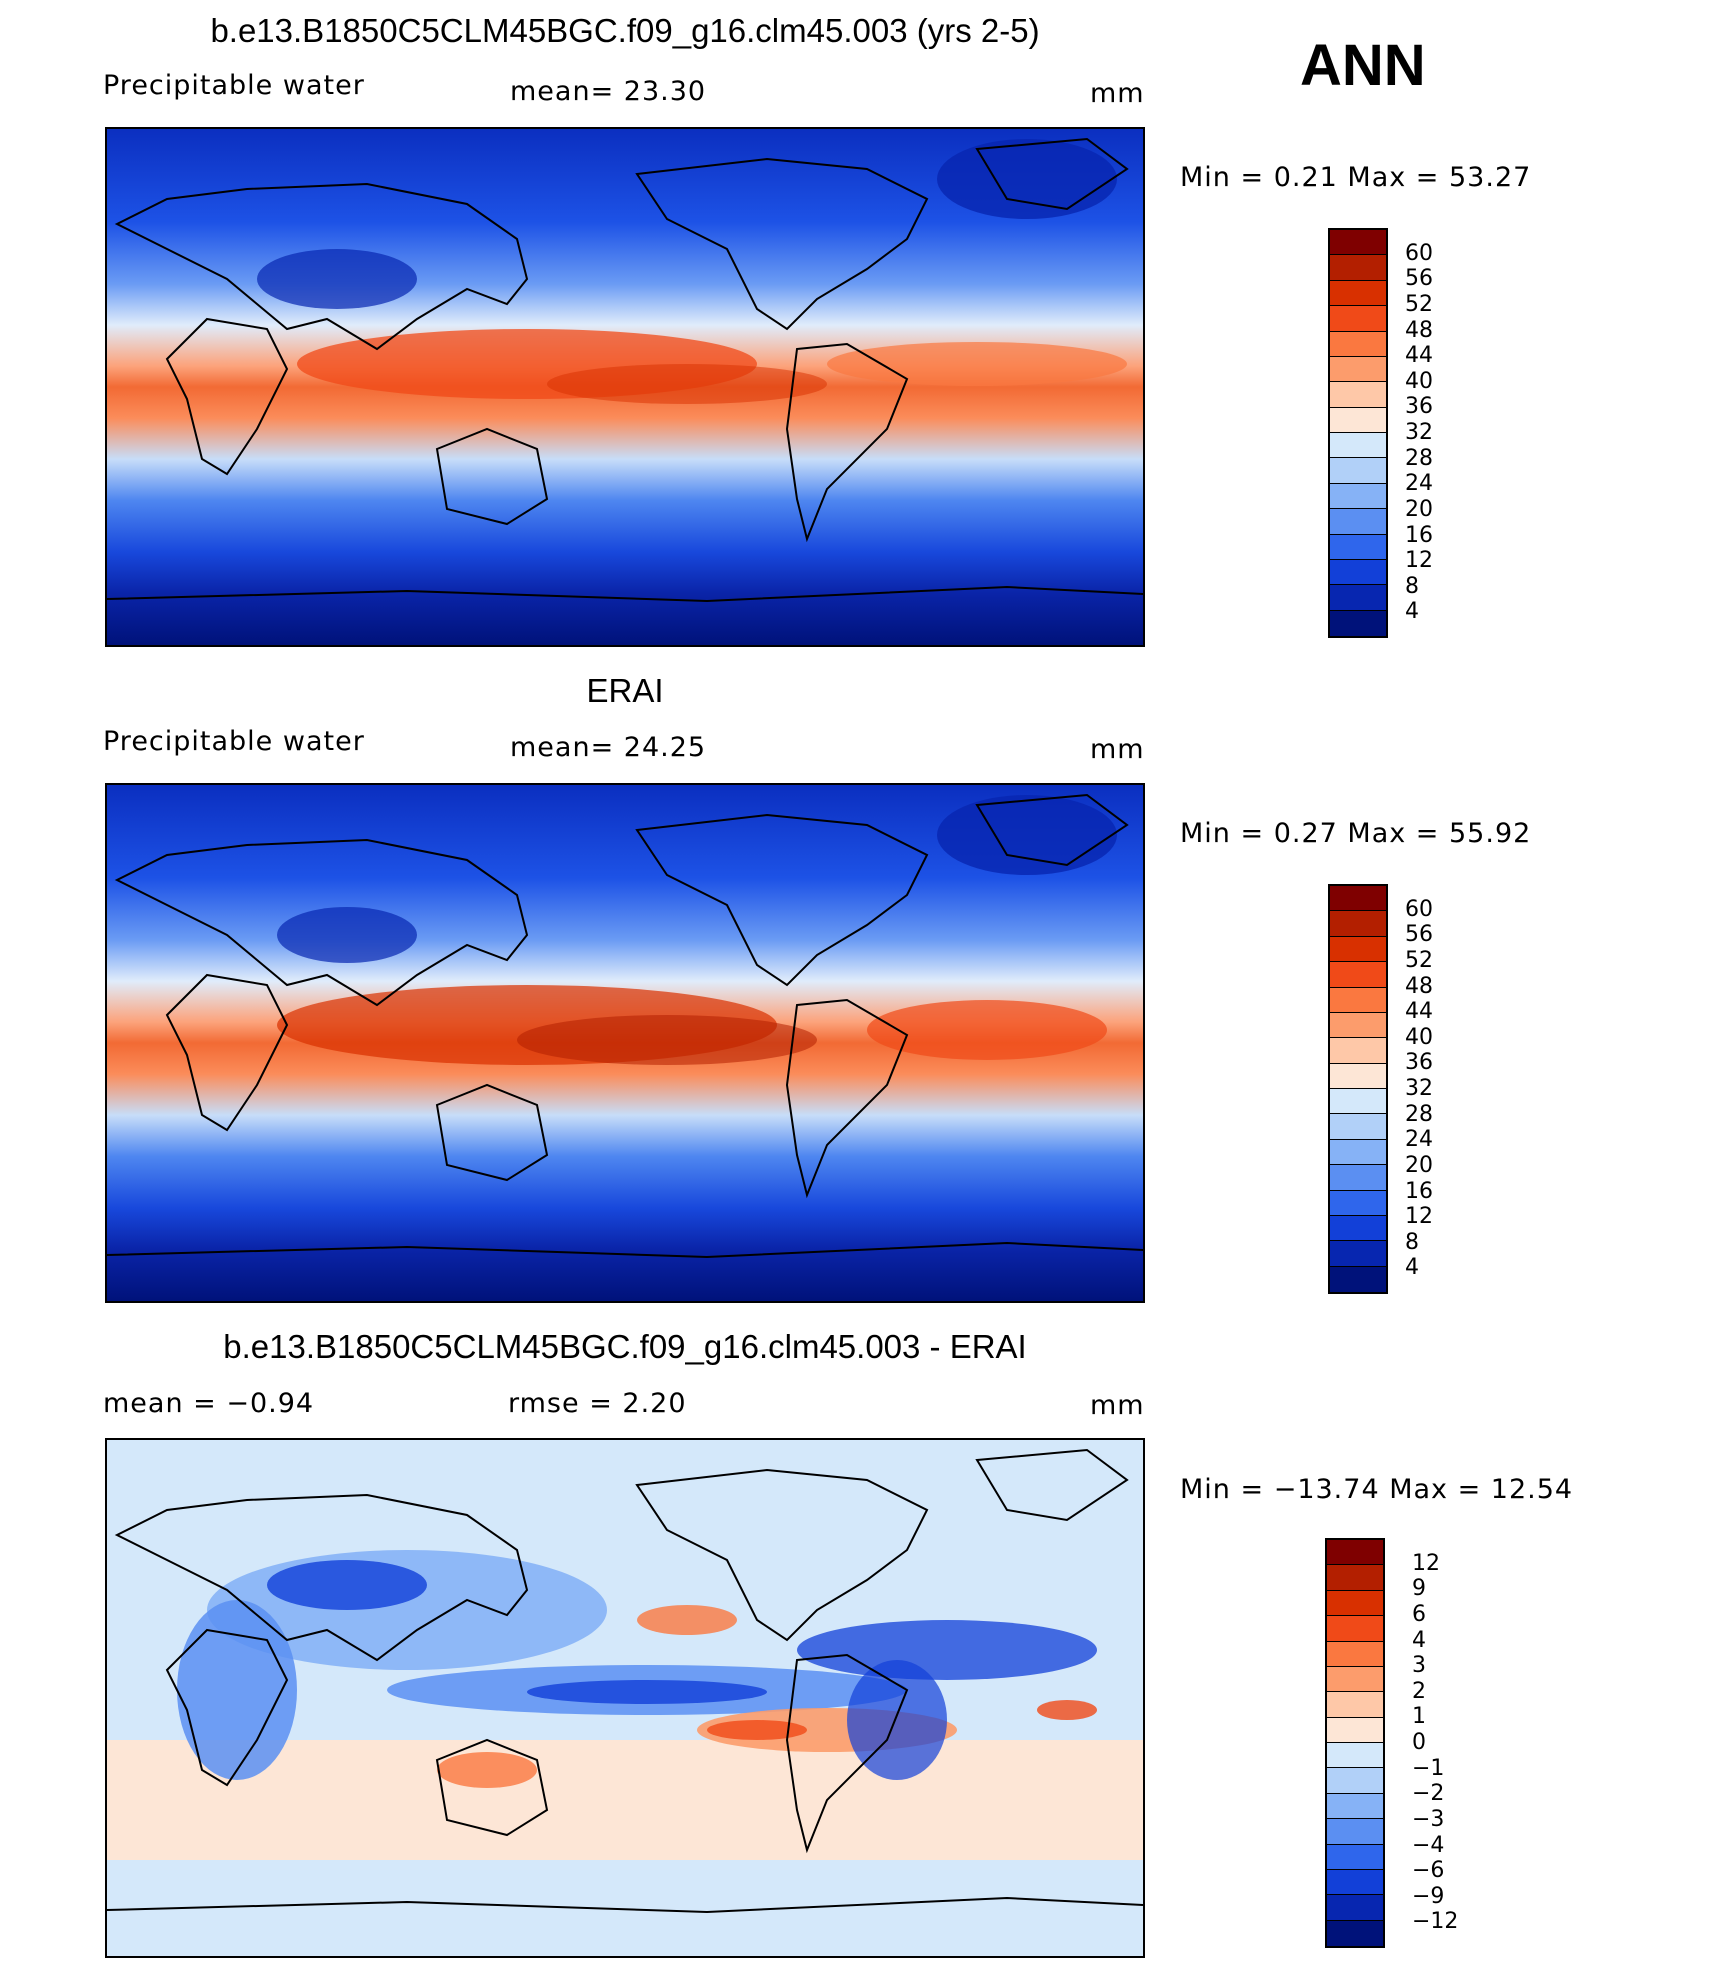 The image size is (1710, 1963). What do you see at coordinates (1117, 749) in the screenshot?
I see `panel-2-units: mm` at bounding box center [1117, 749].